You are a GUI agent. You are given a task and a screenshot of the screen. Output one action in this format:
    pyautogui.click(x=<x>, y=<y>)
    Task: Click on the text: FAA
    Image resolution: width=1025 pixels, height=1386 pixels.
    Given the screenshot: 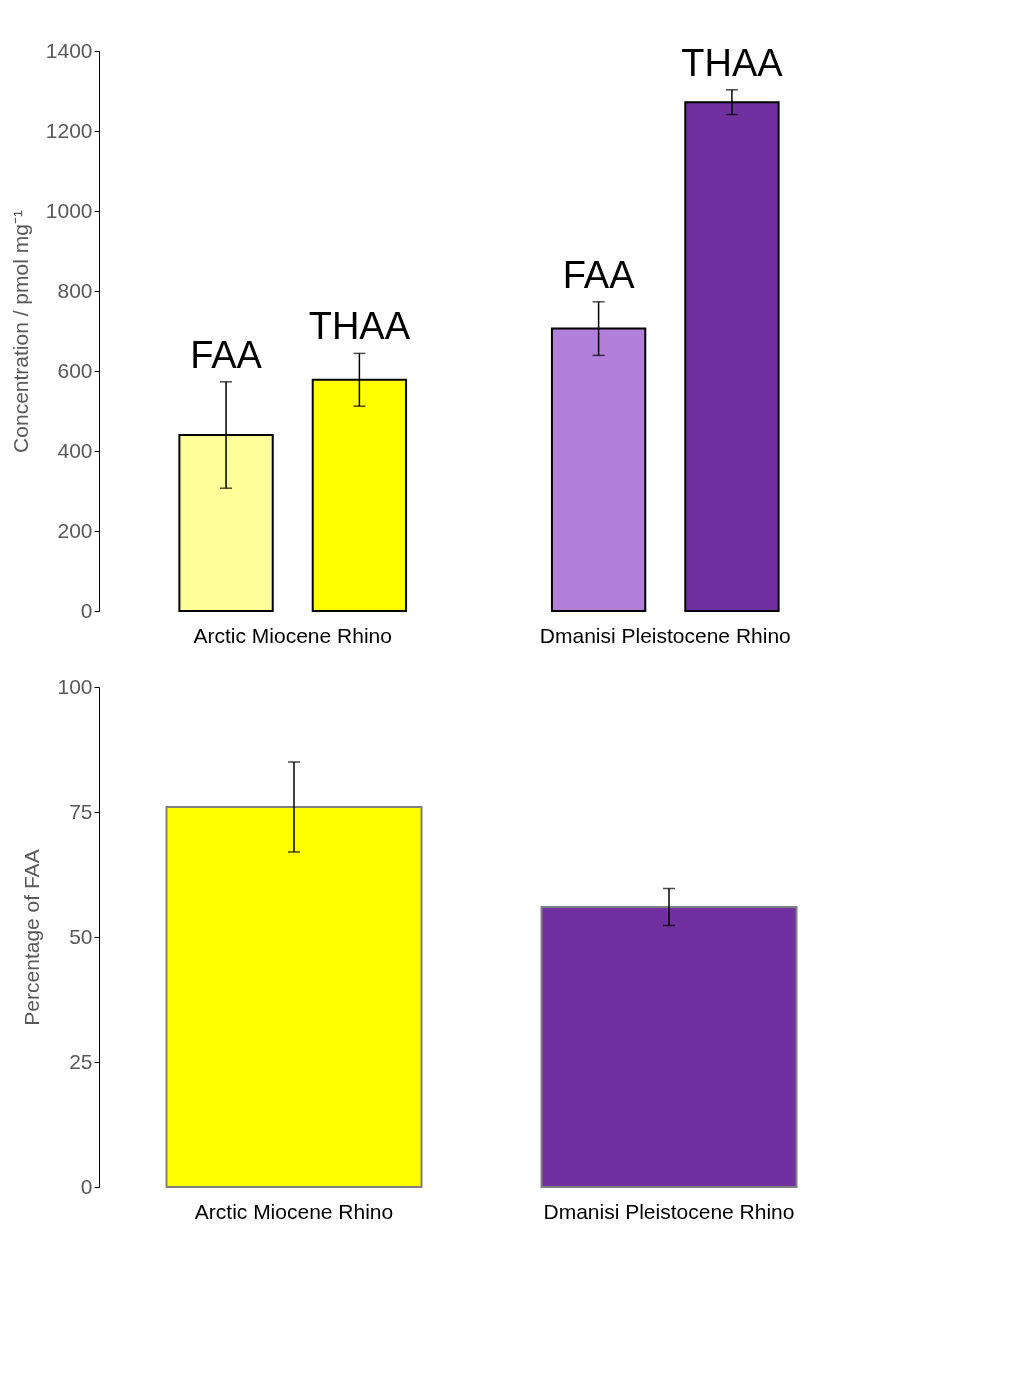 What is the action you would take?
    pyautogui.click(x=226, y=354)
    